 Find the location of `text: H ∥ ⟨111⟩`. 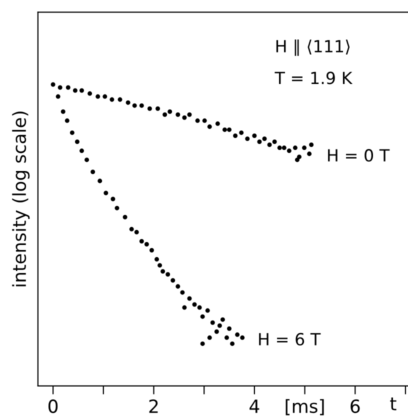

text: H ∥ ⟨111⟩ is located at coordinates (313, 47).